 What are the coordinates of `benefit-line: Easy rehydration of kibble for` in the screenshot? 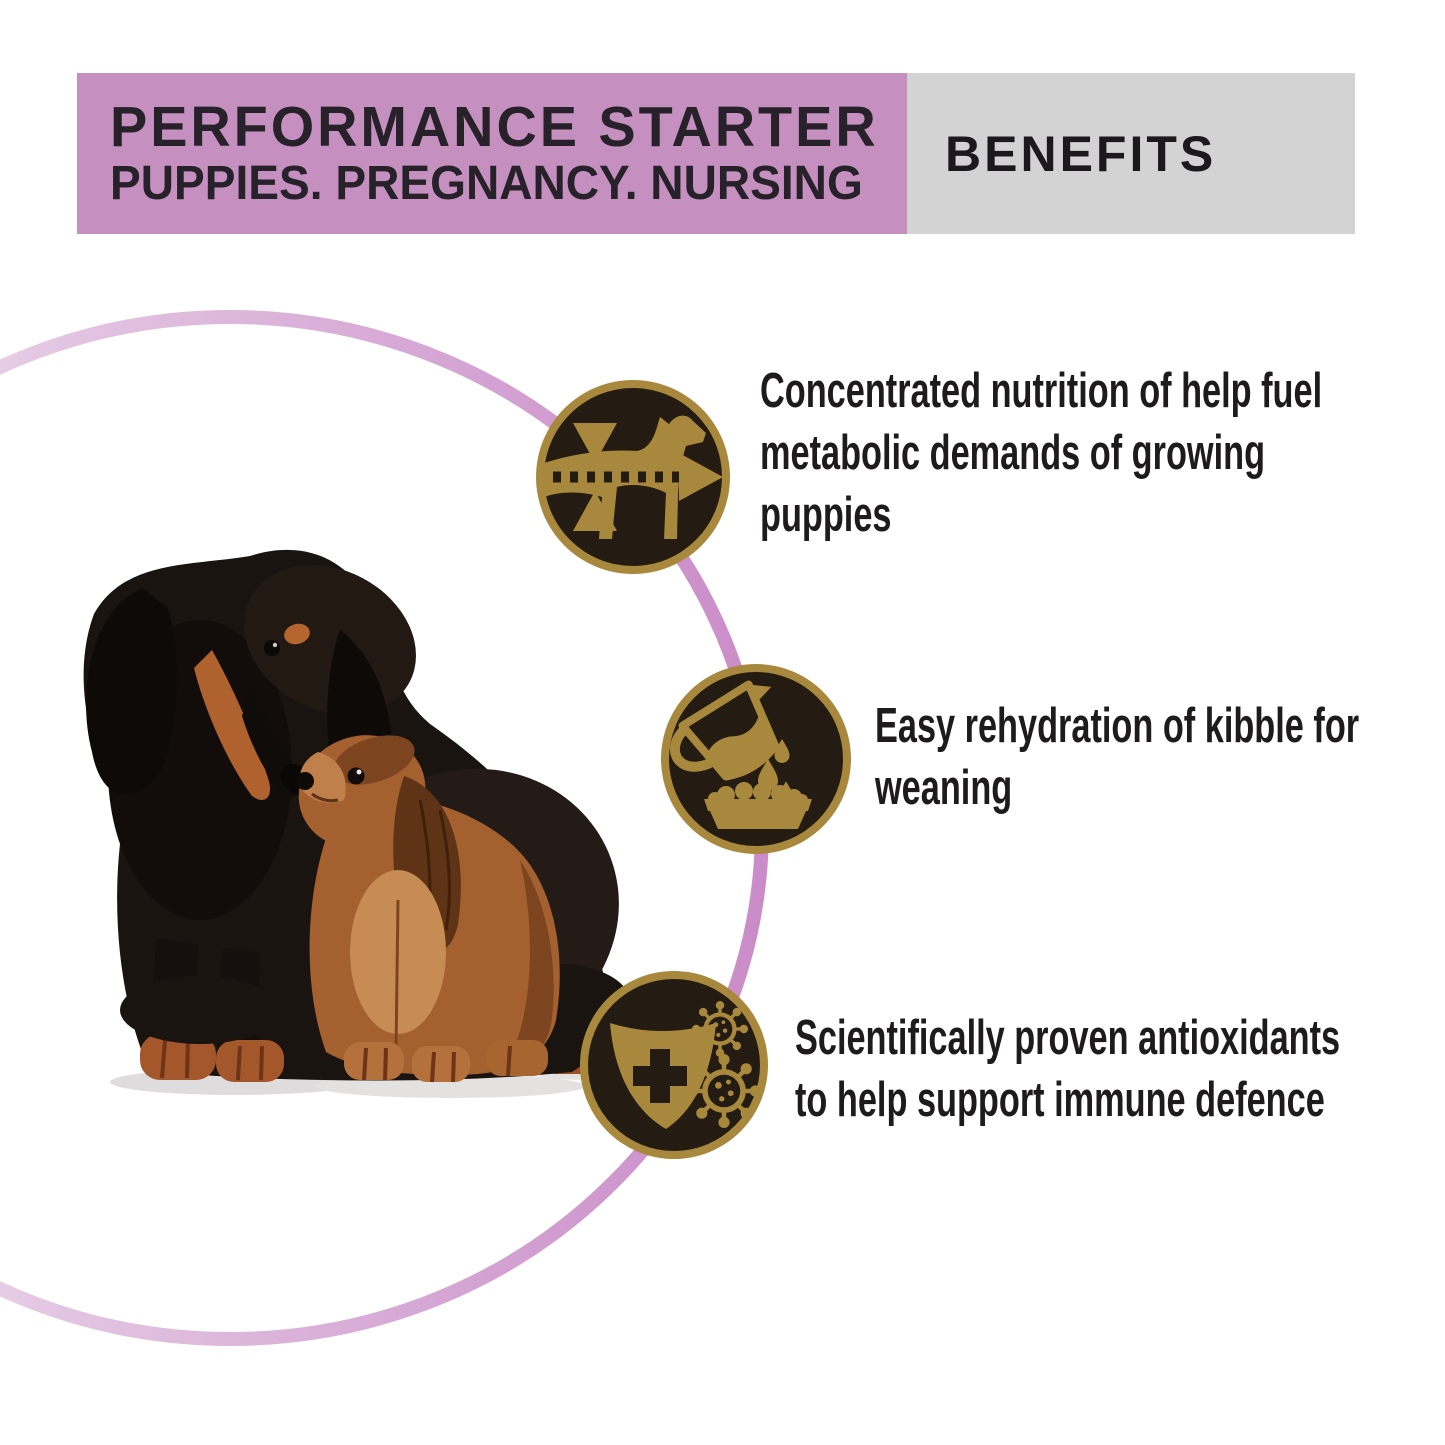 It's located at (1117, 726).